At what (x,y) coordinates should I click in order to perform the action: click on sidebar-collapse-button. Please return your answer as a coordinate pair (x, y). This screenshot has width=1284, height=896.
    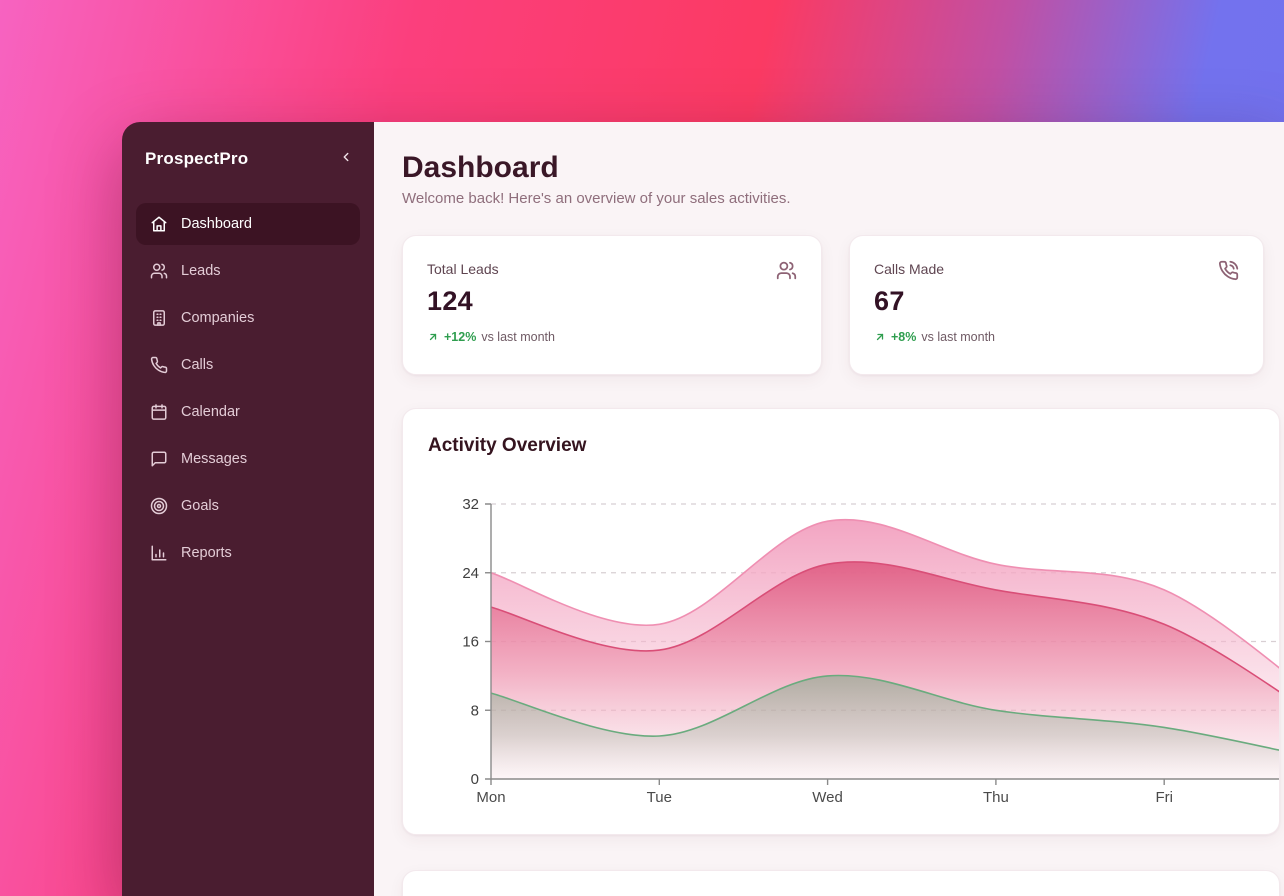
    Looking at the image, I should click on (346, 159).